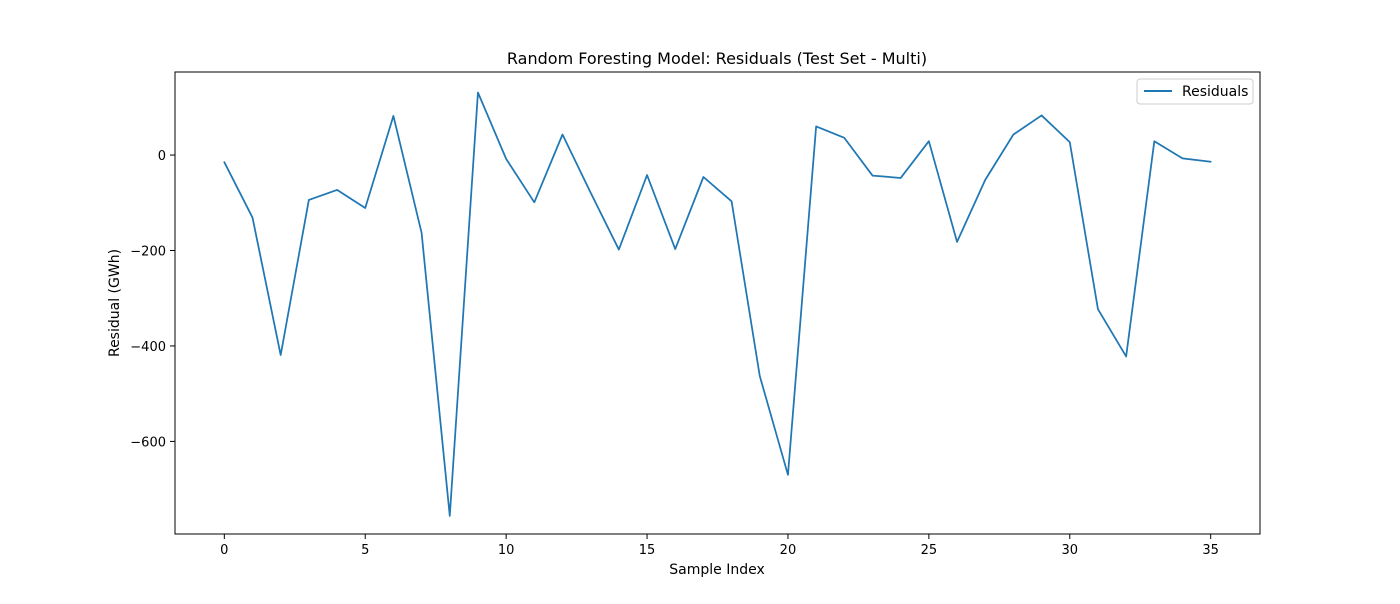 The width and height of the screenshot is (1400, 604). I want to click on y-tick-label: −600, so click(148, 442).